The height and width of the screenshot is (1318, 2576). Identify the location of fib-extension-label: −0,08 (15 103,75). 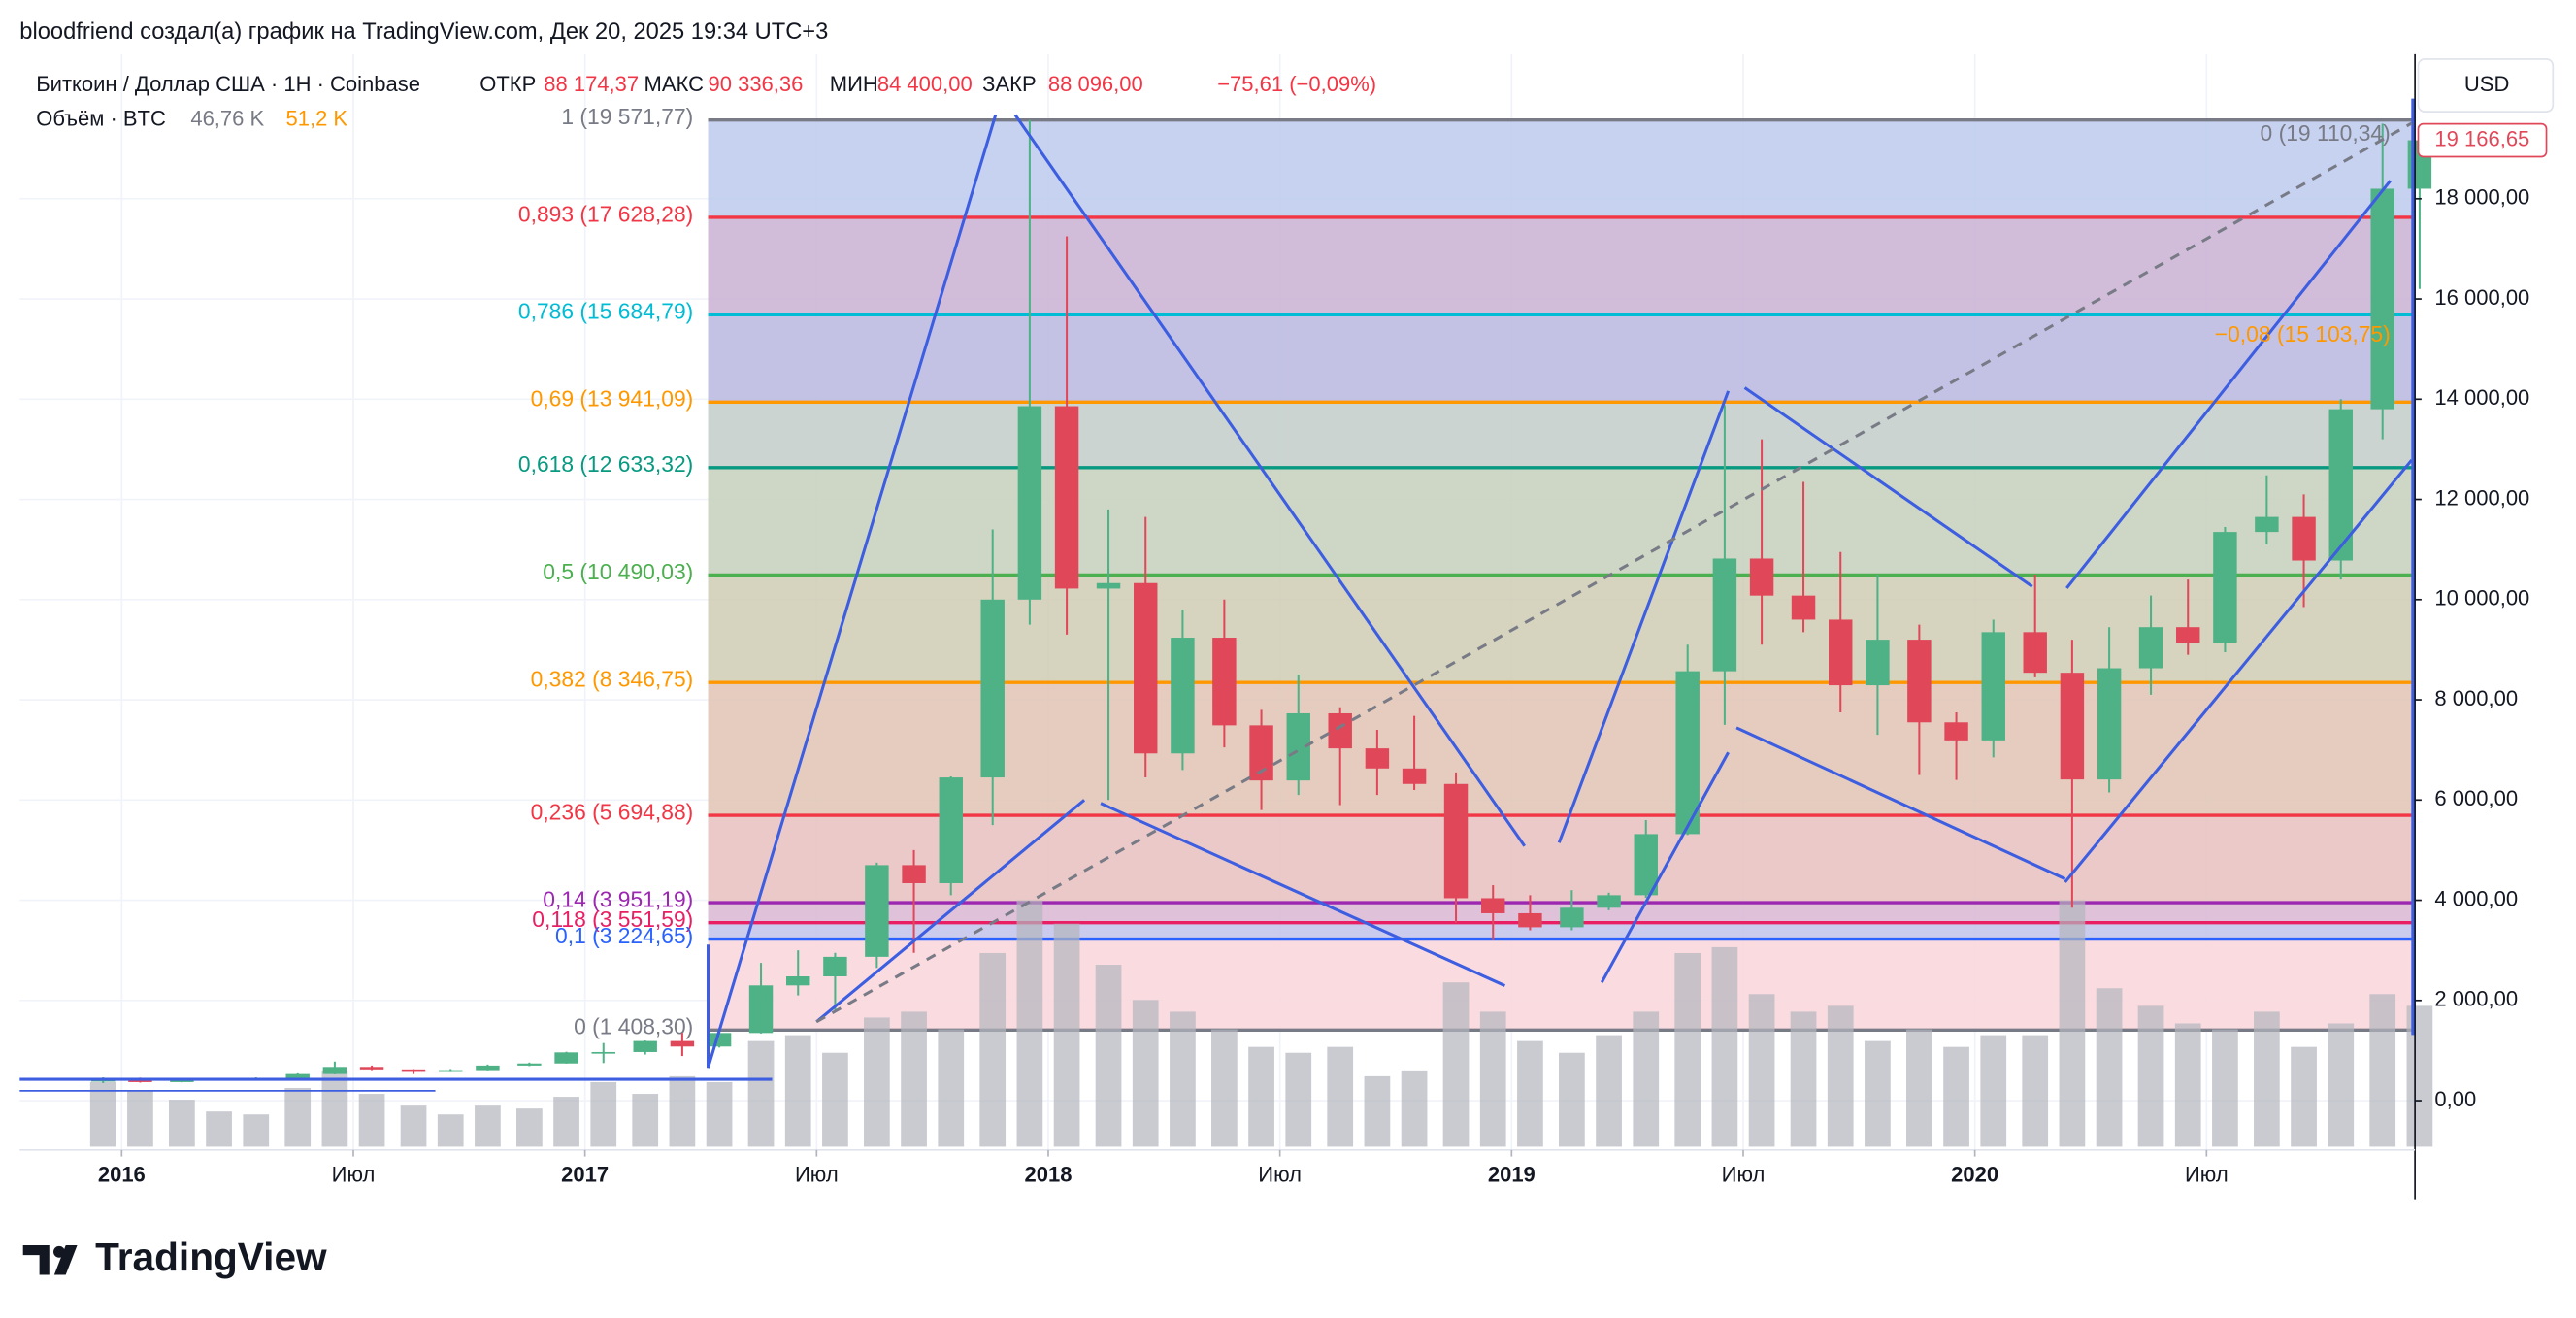
(2303, 333).